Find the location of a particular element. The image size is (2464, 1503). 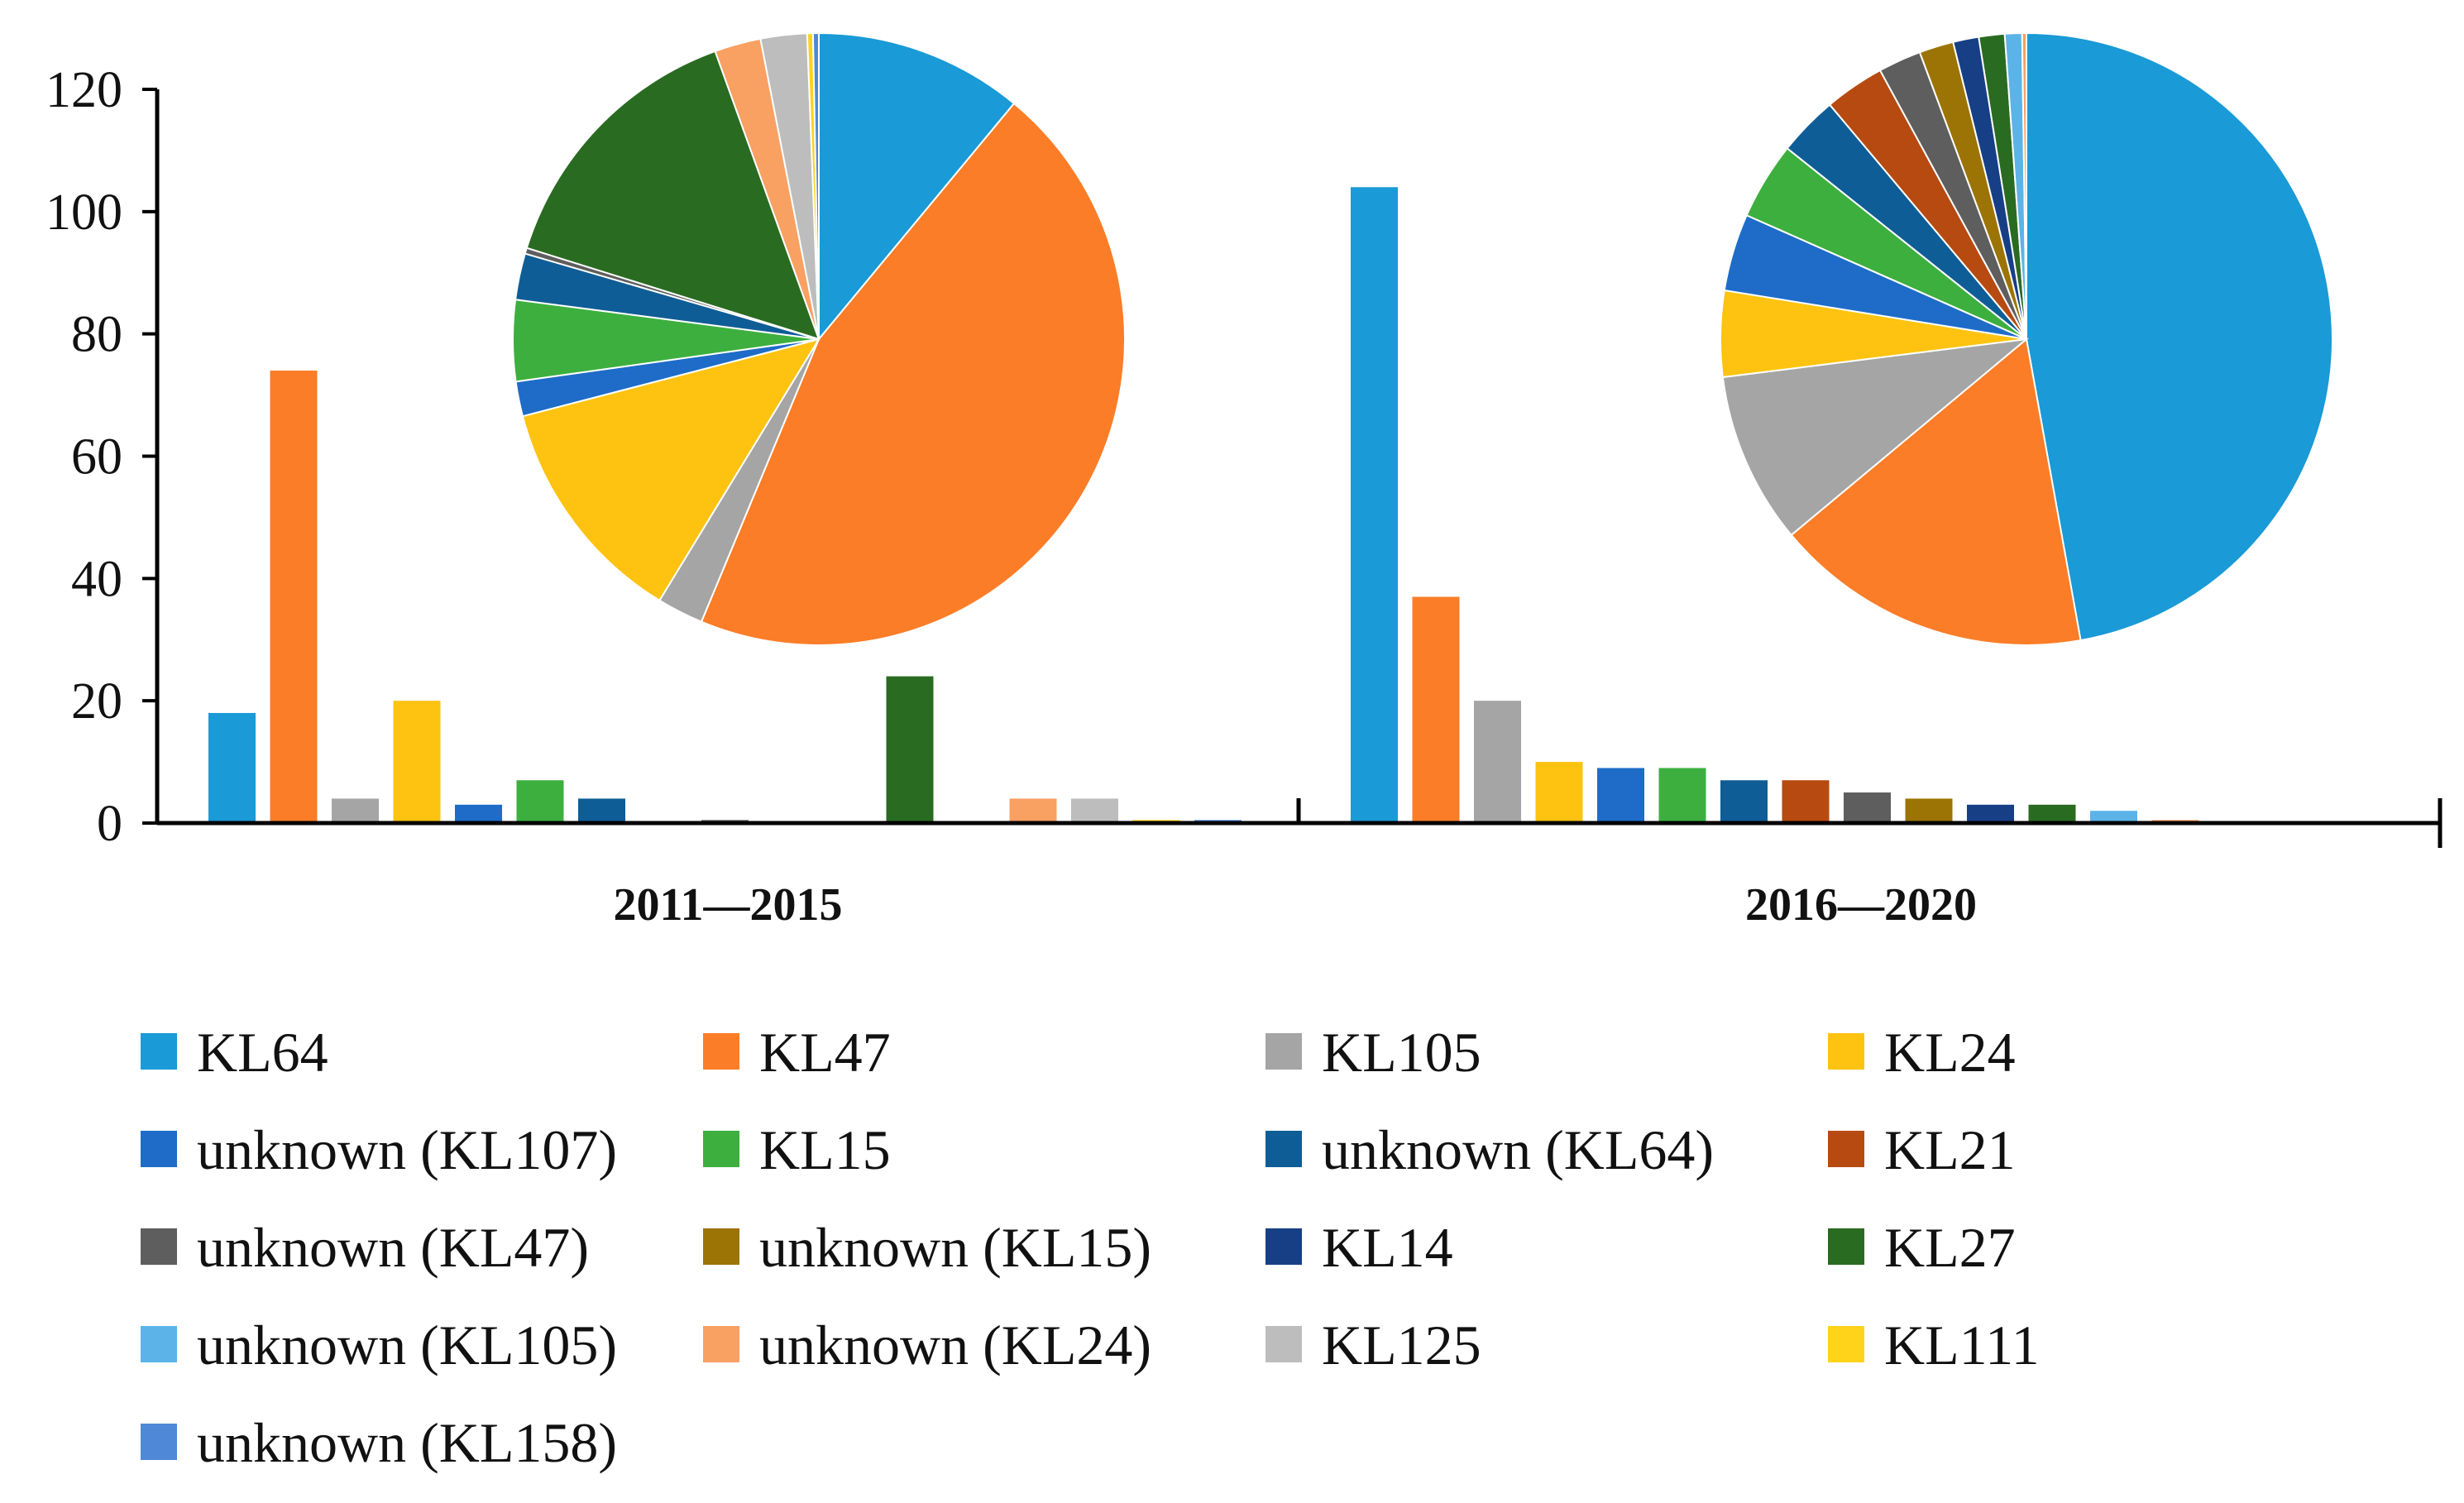

y-tick-label-80: 80 is located at coordinates (96, 335).